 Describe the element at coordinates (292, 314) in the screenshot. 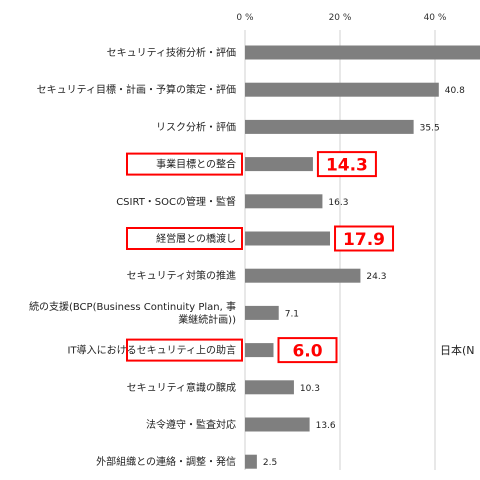

I see `data-label: 7.1` at that location.